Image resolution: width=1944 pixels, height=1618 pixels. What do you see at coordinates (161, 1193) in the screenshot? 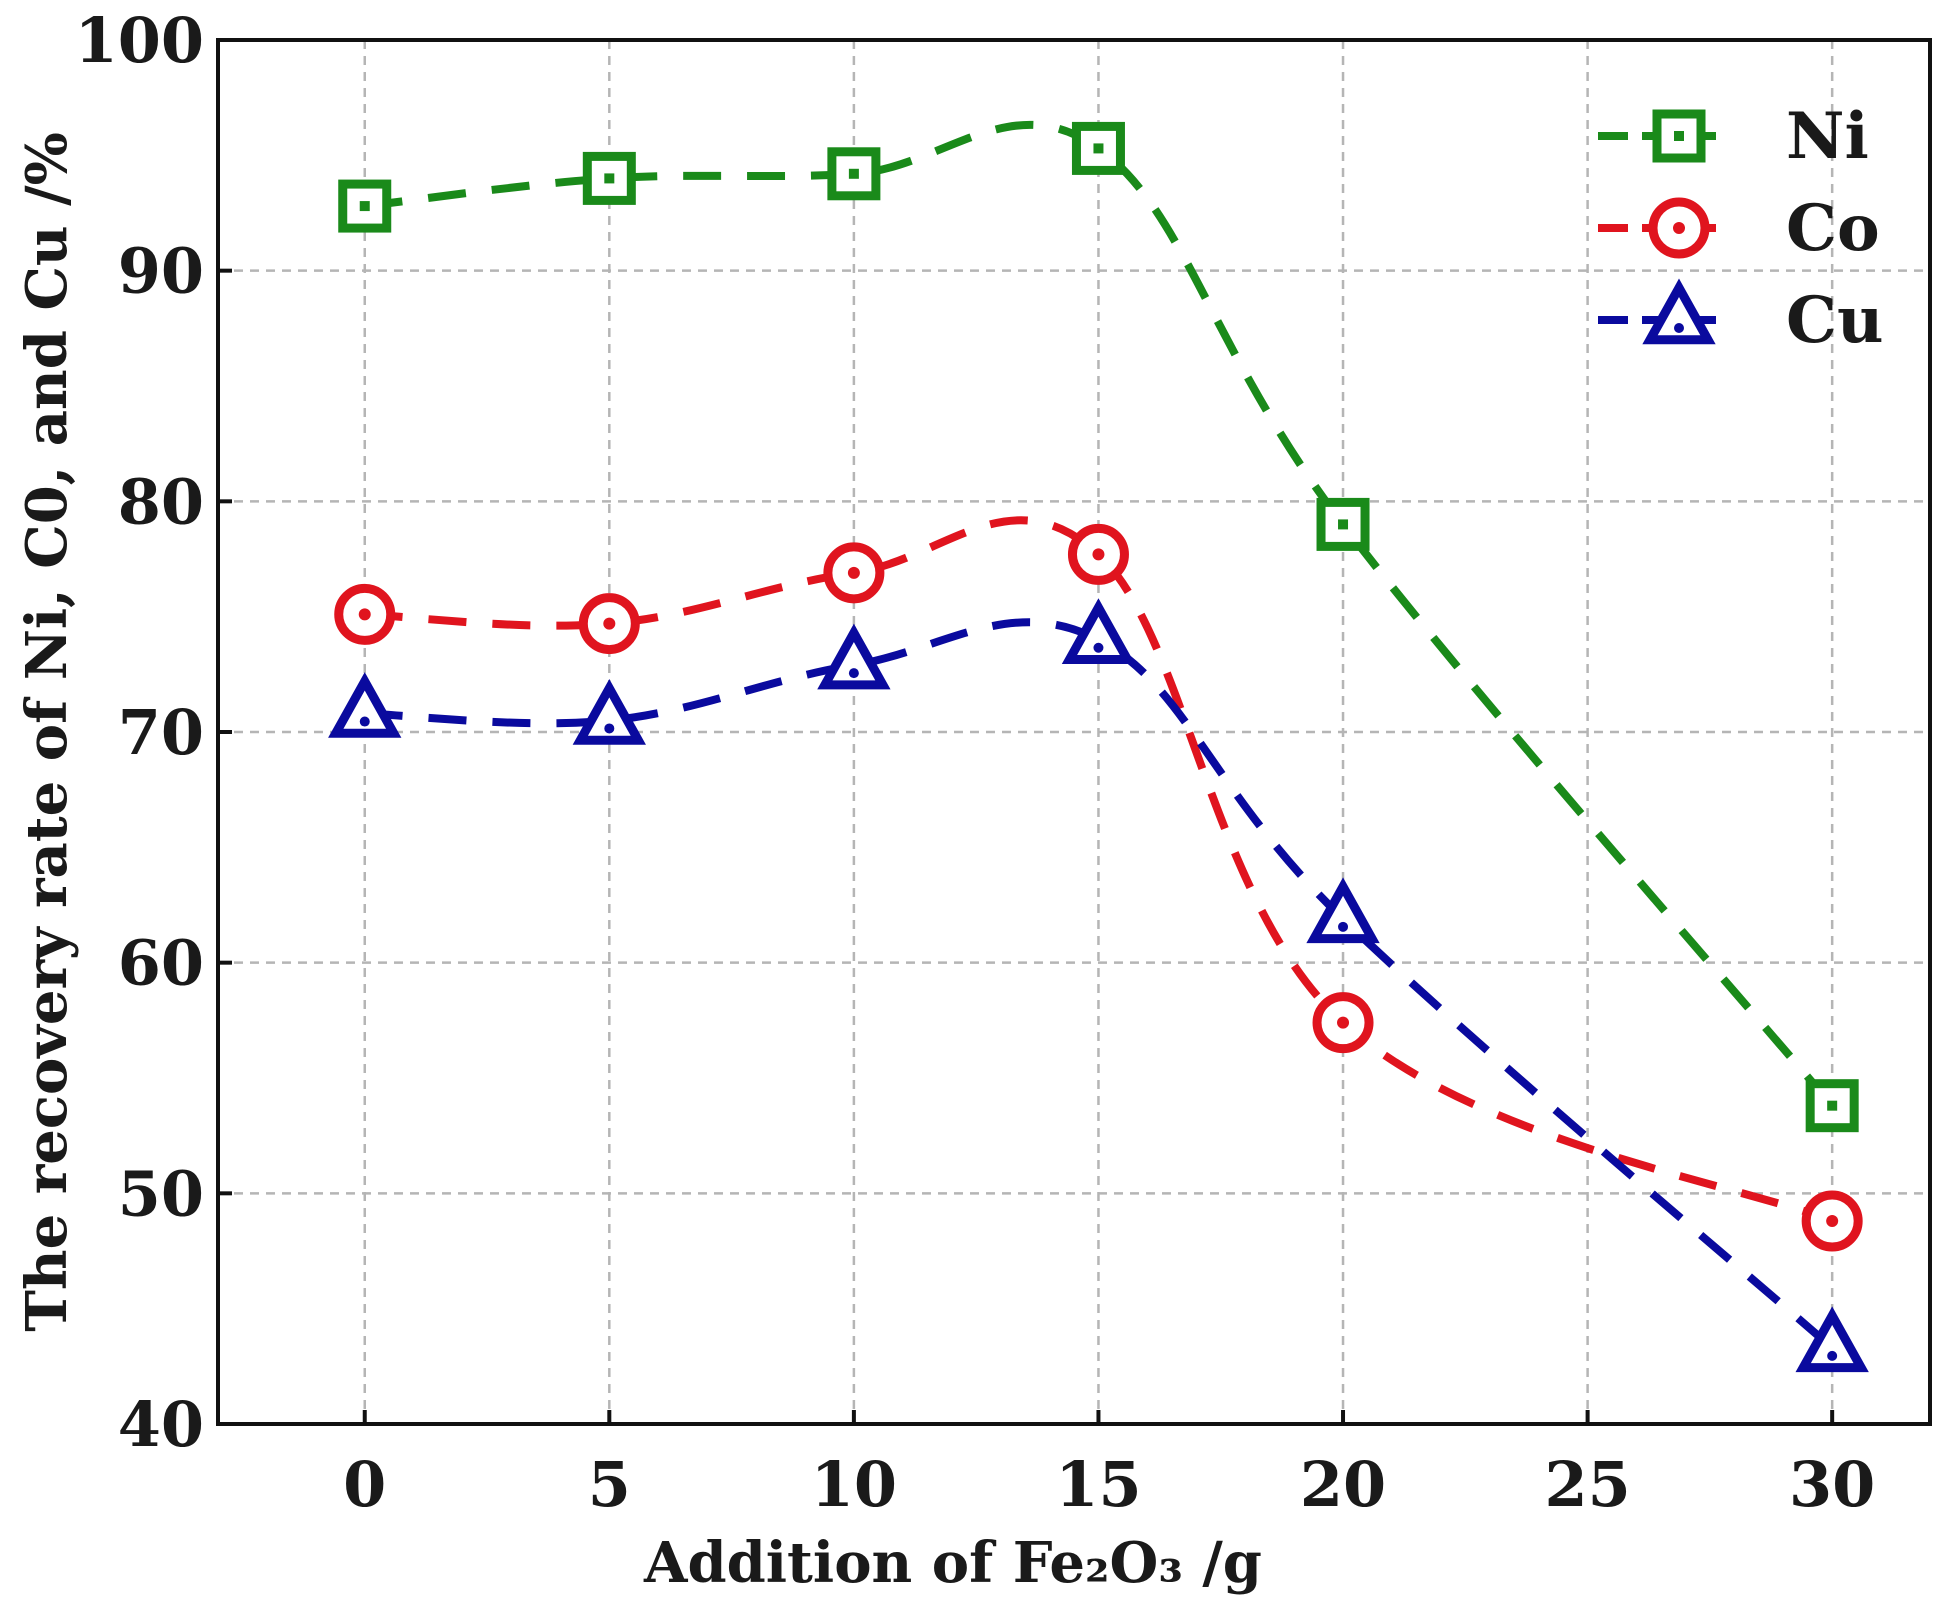
I see `y-tick-label: 50` at bounding box center [161, 1193].